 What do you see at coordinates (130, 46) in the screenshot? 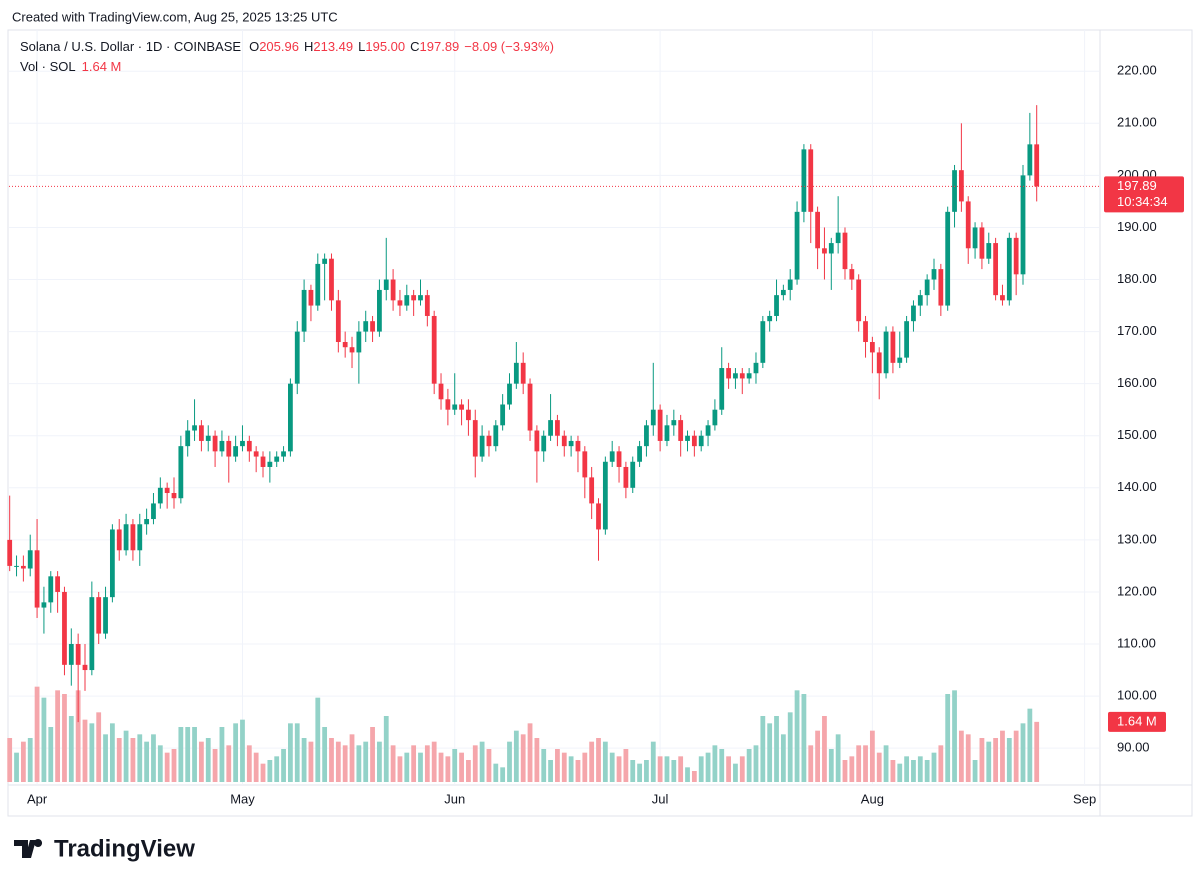
I see `symbol-name: Solana / U.S. Dollar · 1D · COINBASE` at bounding box center [130, 46].